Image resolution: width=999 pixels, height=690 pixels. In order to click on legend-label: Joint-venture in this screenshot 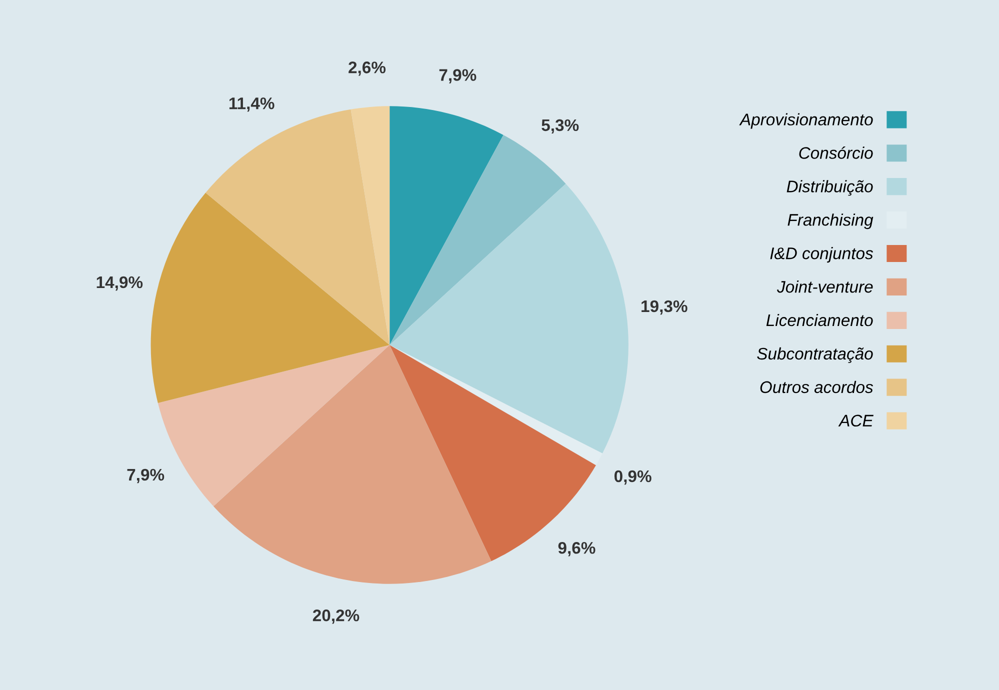, I will do `click(824, 286)`.